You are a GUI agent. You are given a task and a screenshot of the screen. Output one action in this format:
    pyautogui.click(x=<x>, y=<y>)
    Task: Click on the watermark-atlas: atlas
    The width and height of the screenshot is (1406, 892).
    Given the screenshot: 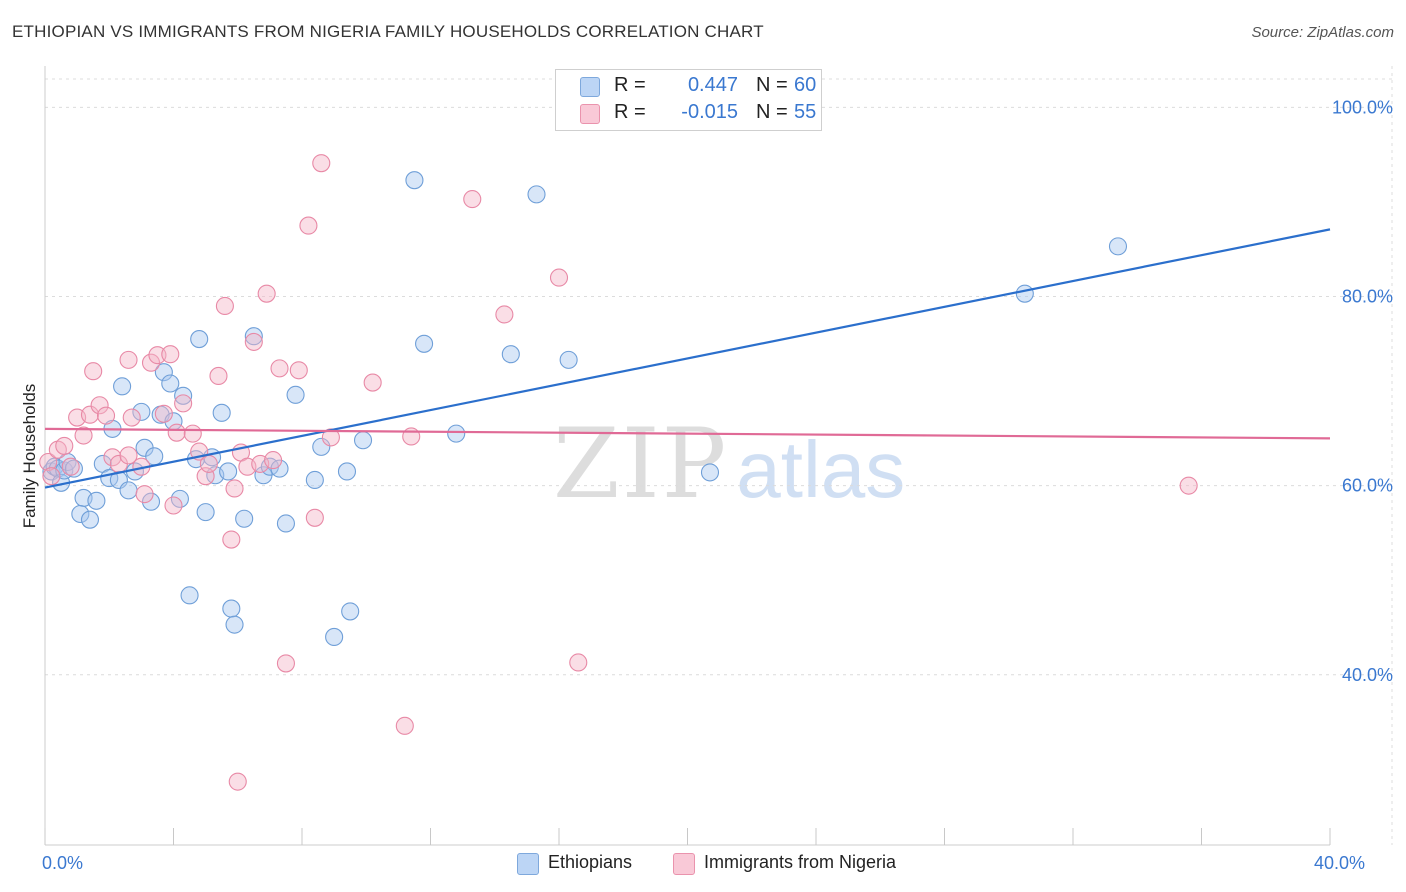 What is the action you would take?
    pyautogui.click(x=821, y=469)
    